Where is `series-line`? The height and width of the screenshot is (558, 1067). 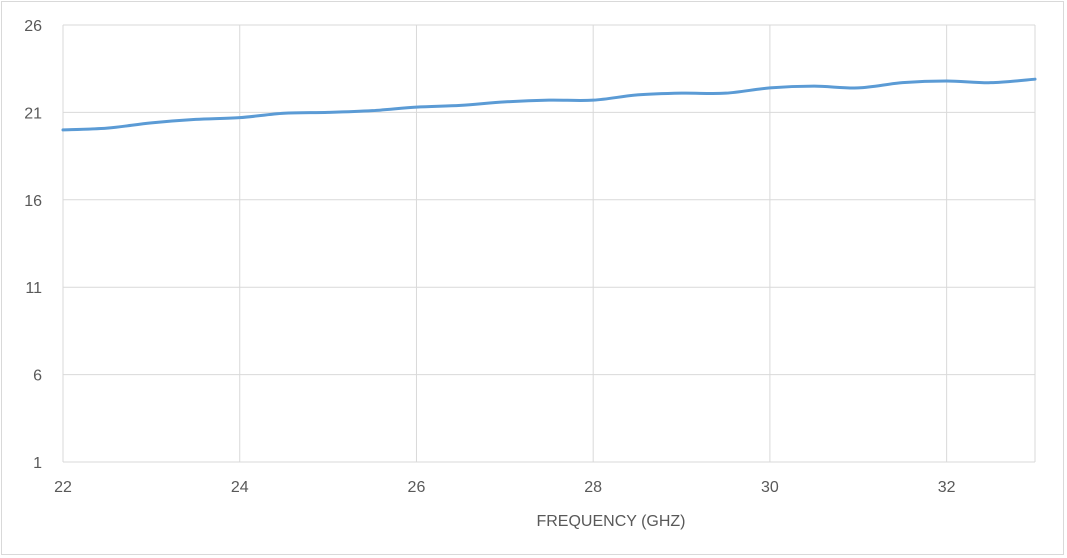
series-line is located at coordinates (549, 104).